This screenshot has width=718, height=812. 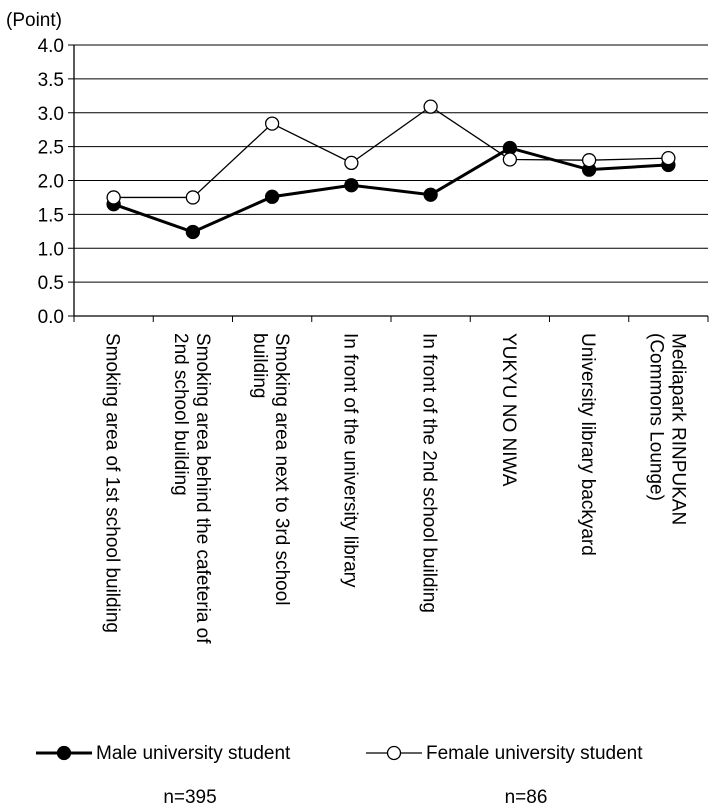 What do you see at coordinates (51, 114) in the screenshot?
I see `y-tick-label: 3.0` at bounding box center [51, 114].